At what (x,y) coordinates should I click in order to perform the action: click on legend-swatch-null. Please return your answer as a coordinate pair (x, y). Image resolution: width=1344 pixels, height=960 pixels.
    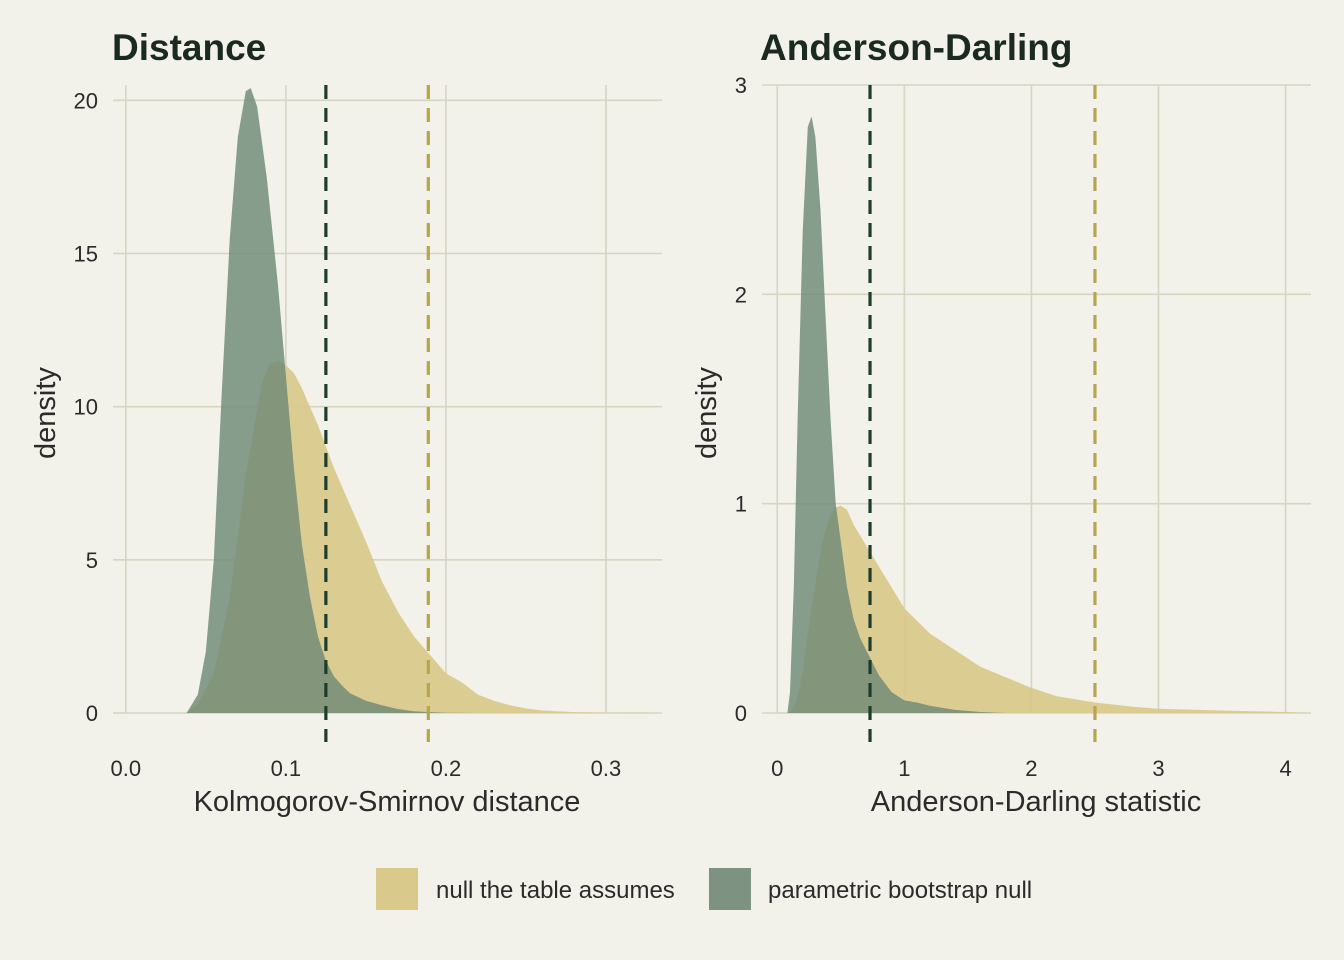
    Looking at the image, I should click on (397, 889).